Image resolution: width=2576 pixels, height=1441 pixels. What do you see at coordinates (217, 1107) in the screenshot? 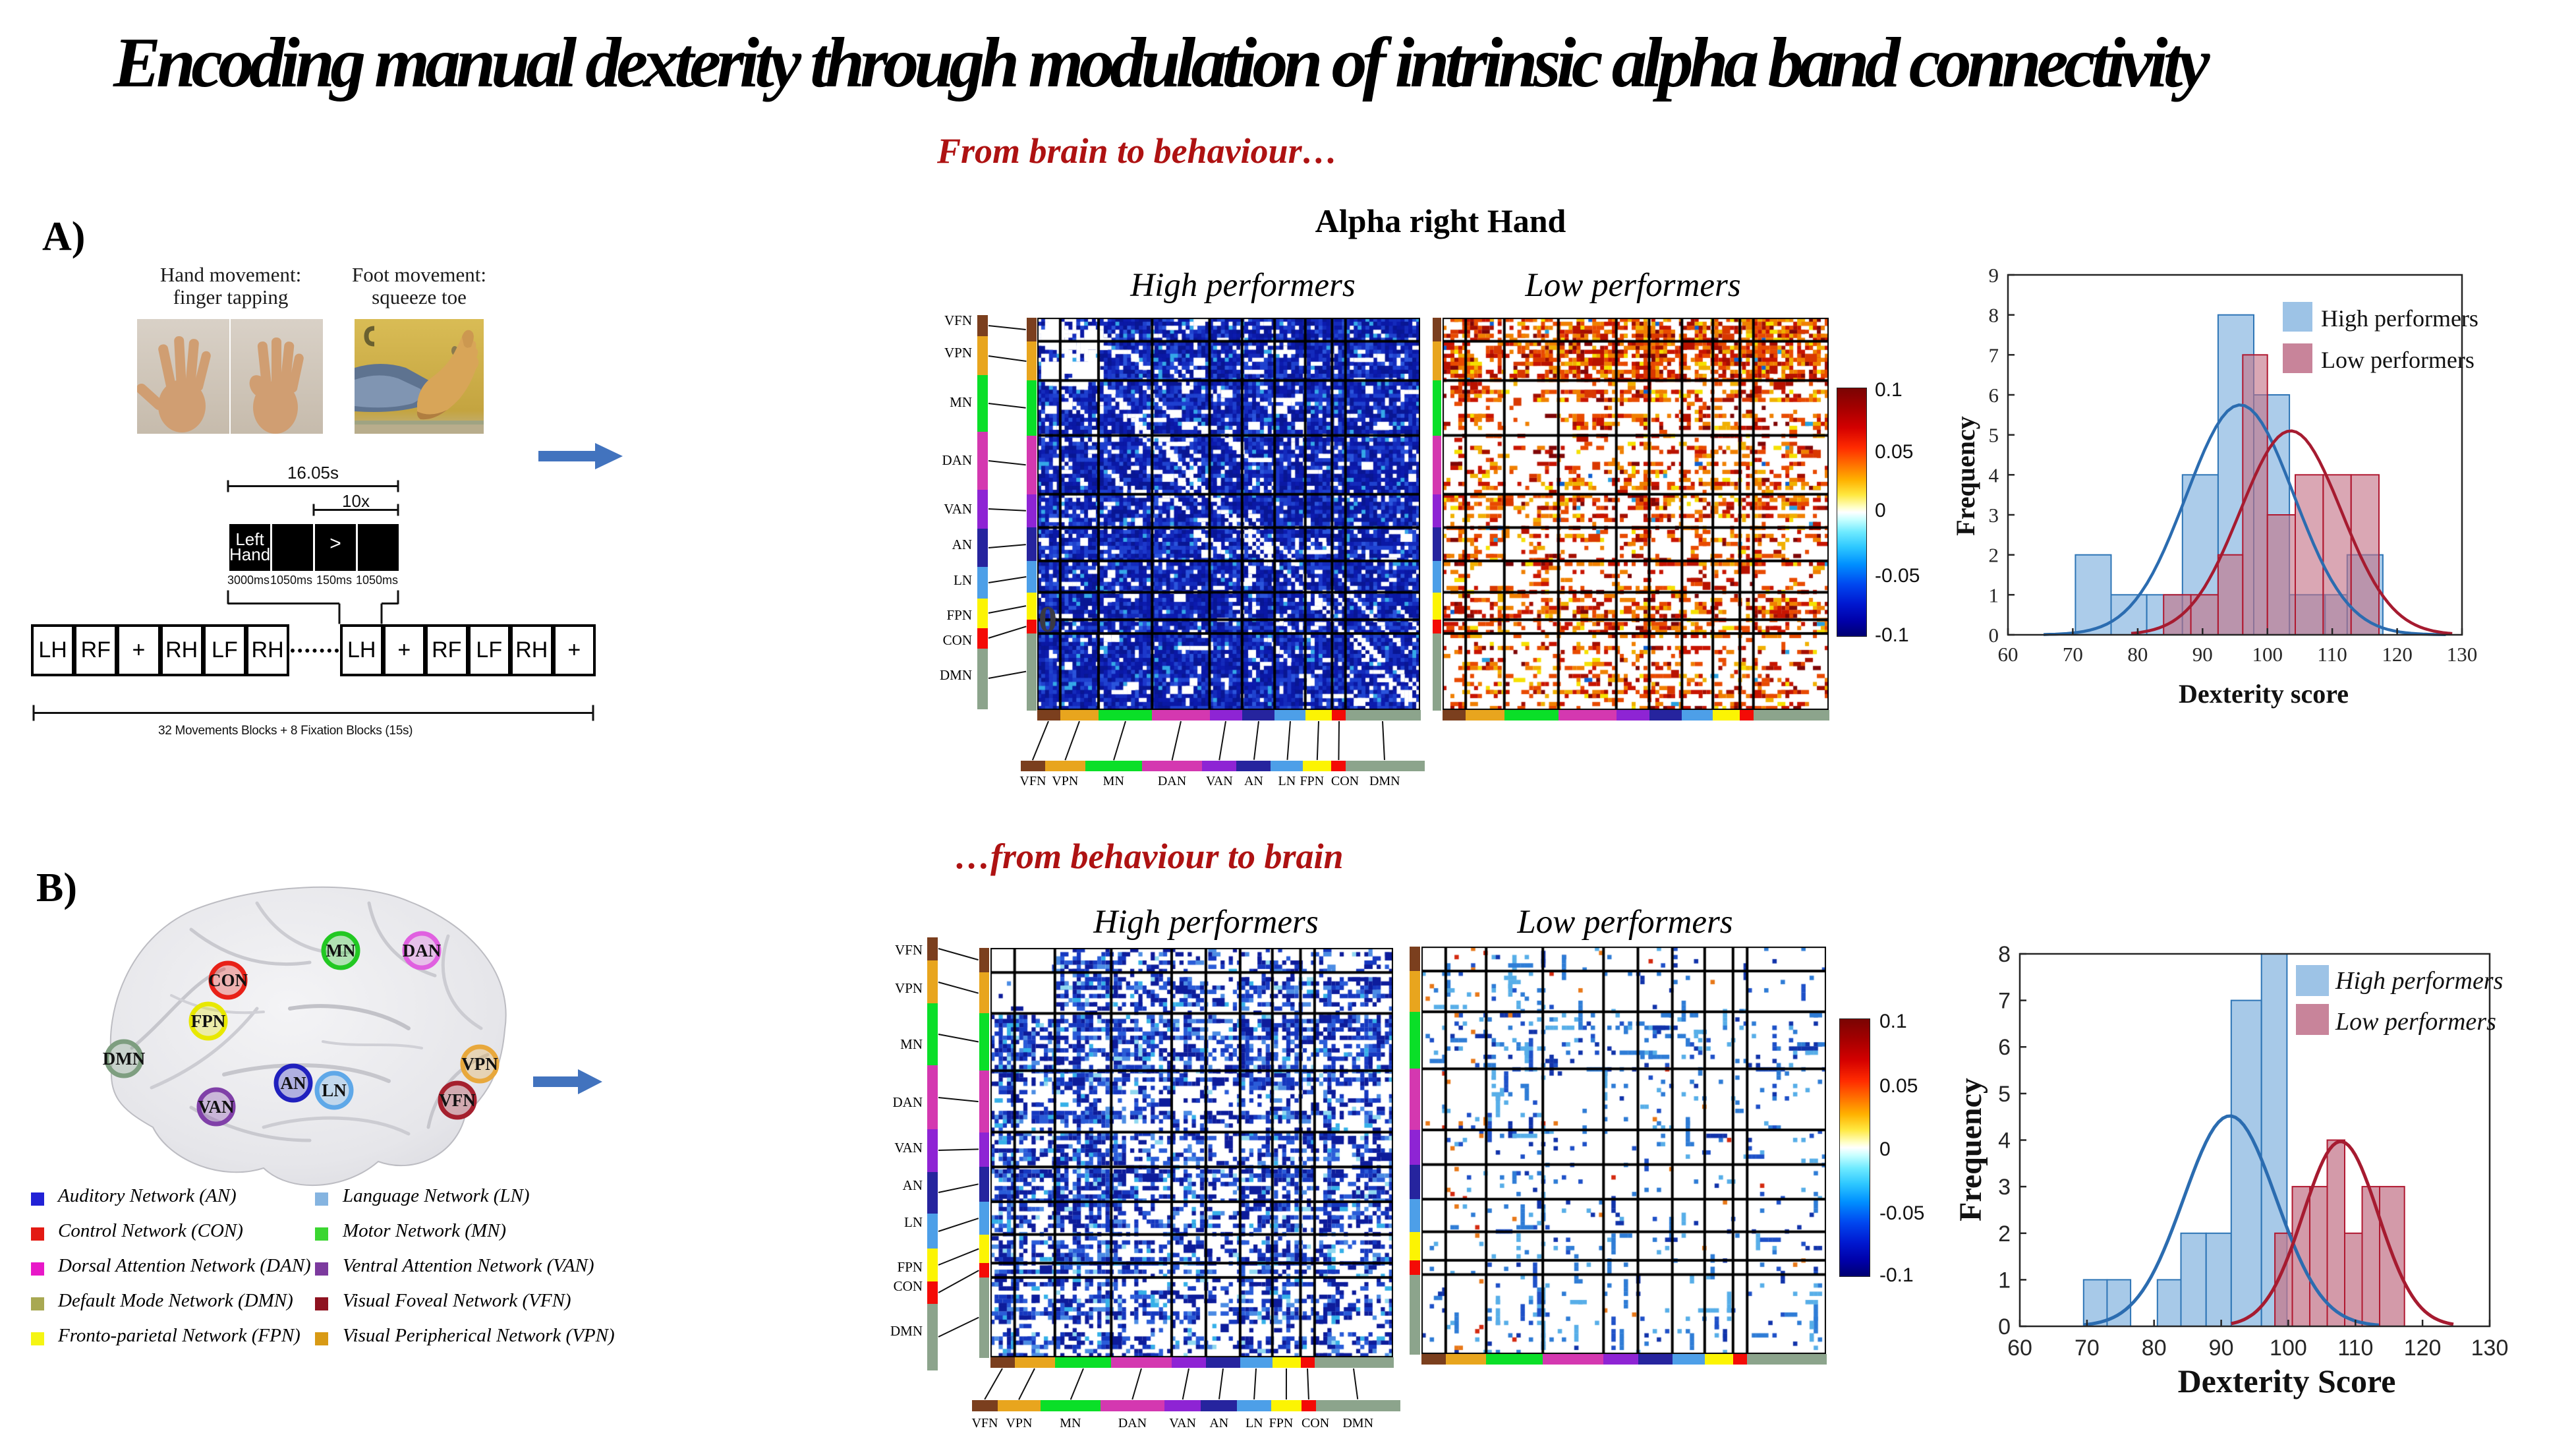
I see `svg-text: VAN` at bounding box center [217, 1107].